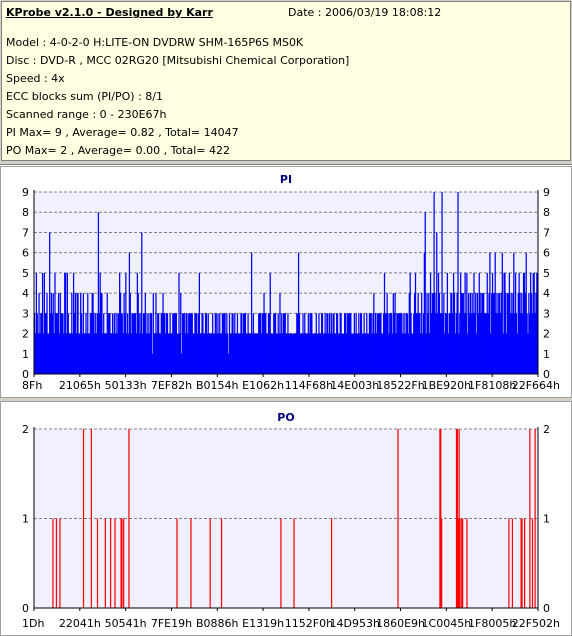 This screenshot has width=572, height=636. I want to click on po-statistics: PO Max= 2 , Average= 0.00 , Total= 422, so click(118, 150).